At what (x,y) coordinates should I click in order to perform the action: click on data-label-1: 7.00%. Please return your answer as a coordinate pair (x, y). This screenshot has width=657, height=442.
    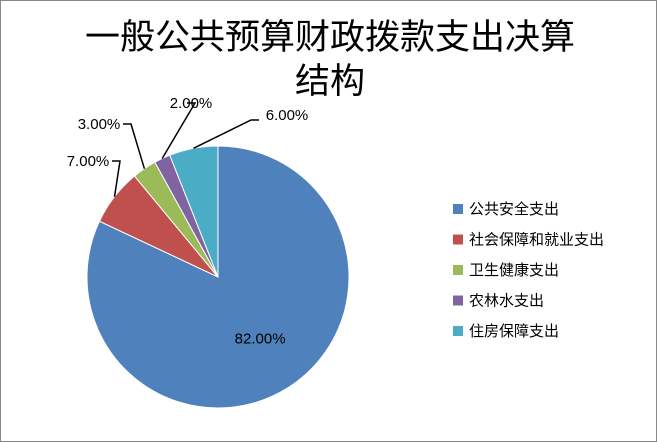
    Looking at the image, I should click on (88, 161).